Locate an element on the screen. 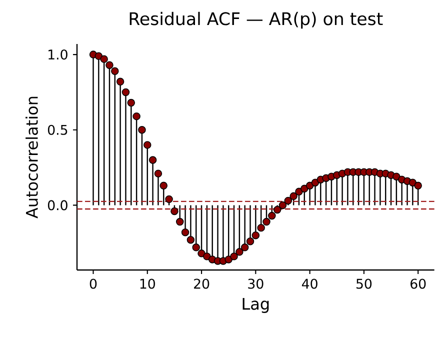  x-tick-label: 50 is located at coordinates (364, 283).